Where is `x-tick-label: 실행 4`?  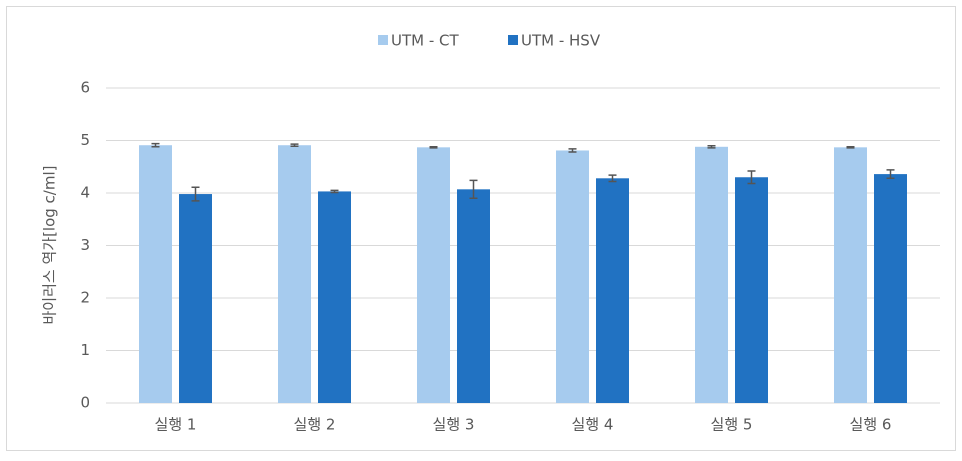
x-tick-label: 실행 4 is located at coordinates (593, 425).